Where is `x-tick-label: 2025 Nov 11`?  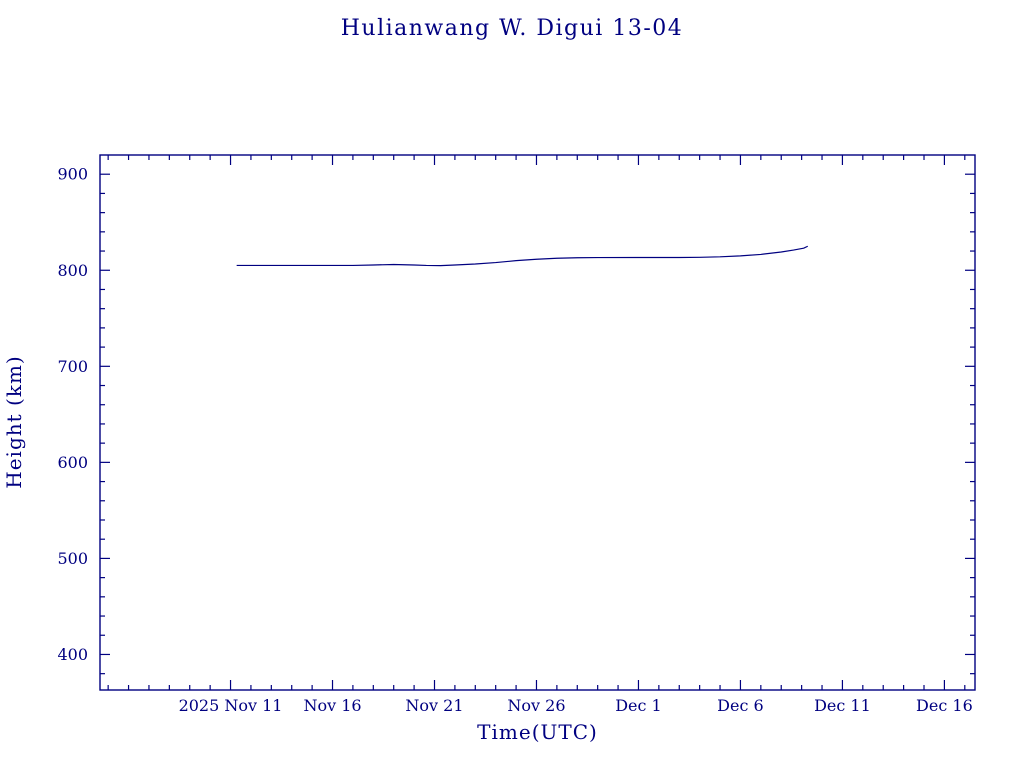 x-tick-label: 2025 Nov 11 is located at coordinates (231, 705).